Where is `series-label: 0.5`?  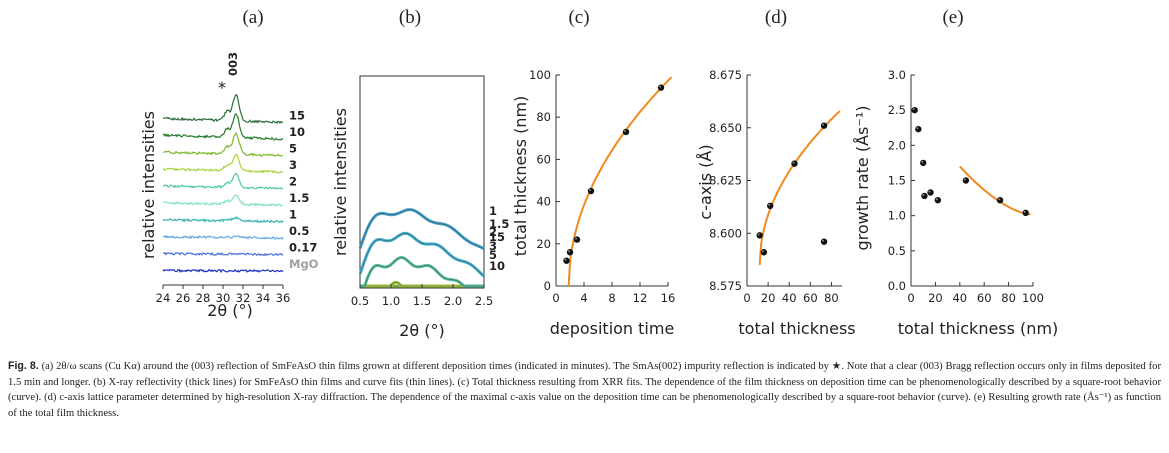 series-label: 0.5 is located at coordinates (299, 231).